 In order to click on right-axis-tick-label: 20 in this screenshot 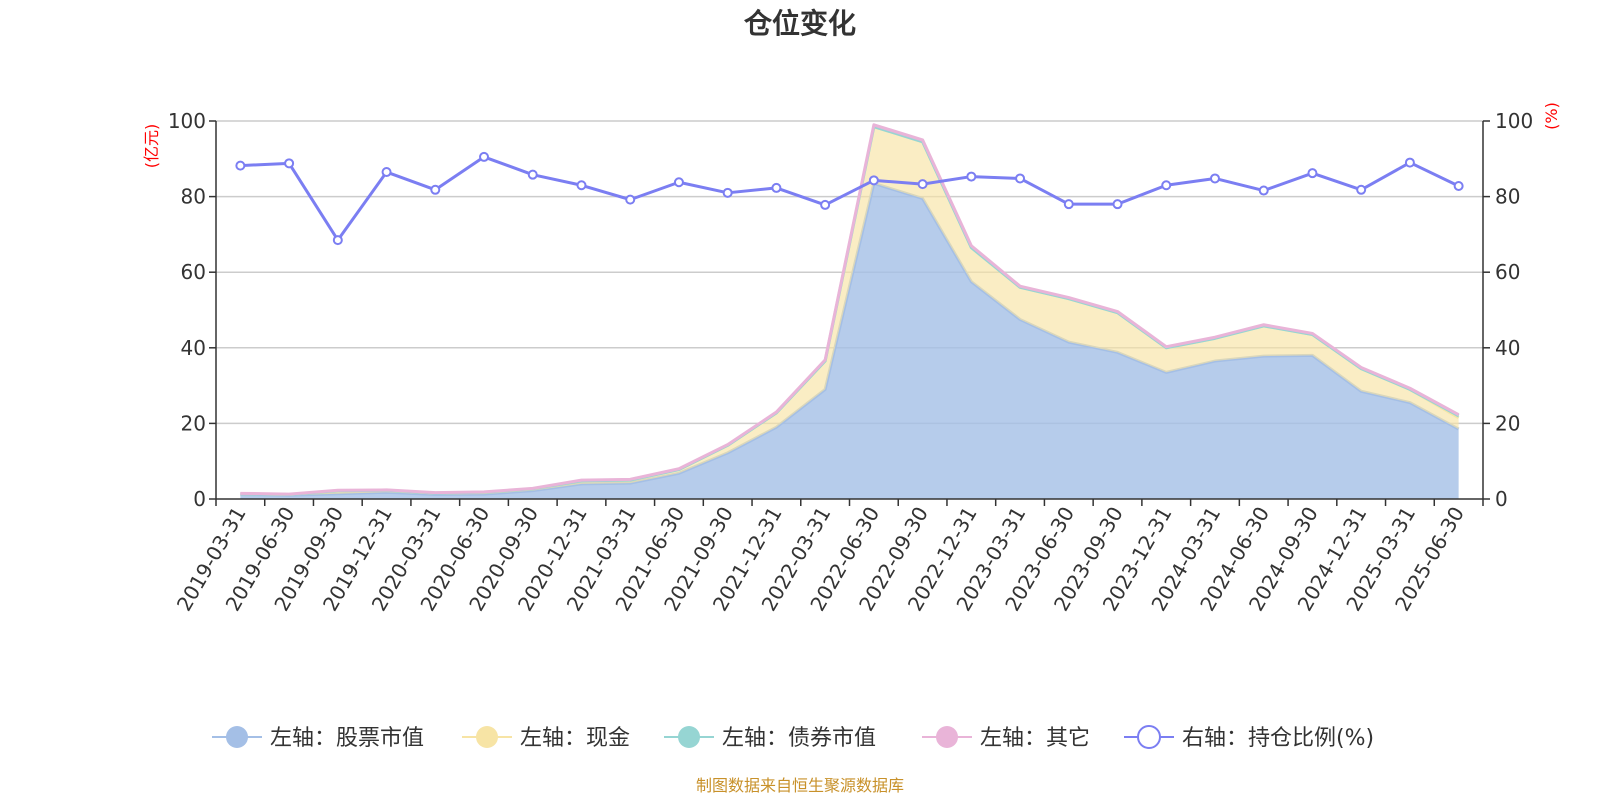, I will do `click(1507, 423)`.